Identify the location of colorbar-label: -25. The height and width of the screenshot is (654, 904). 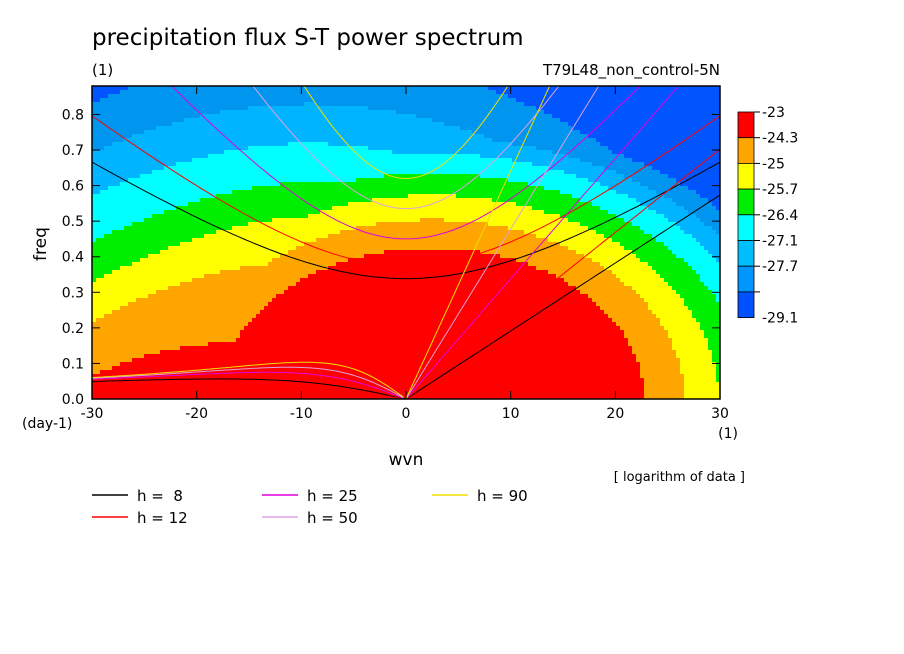
(773, 164).